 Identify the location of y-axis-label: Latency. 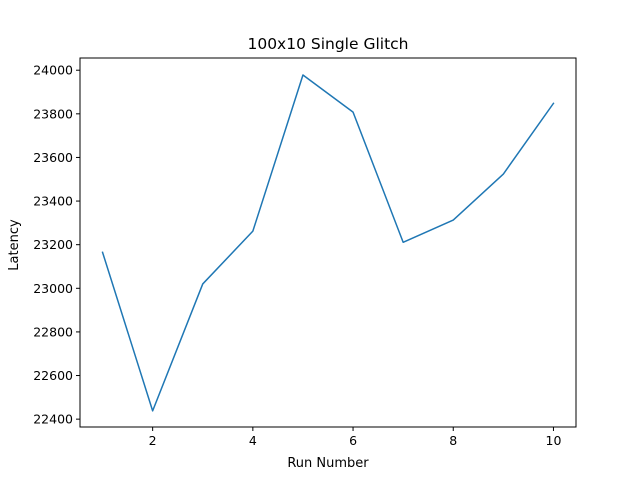
(14, 245).